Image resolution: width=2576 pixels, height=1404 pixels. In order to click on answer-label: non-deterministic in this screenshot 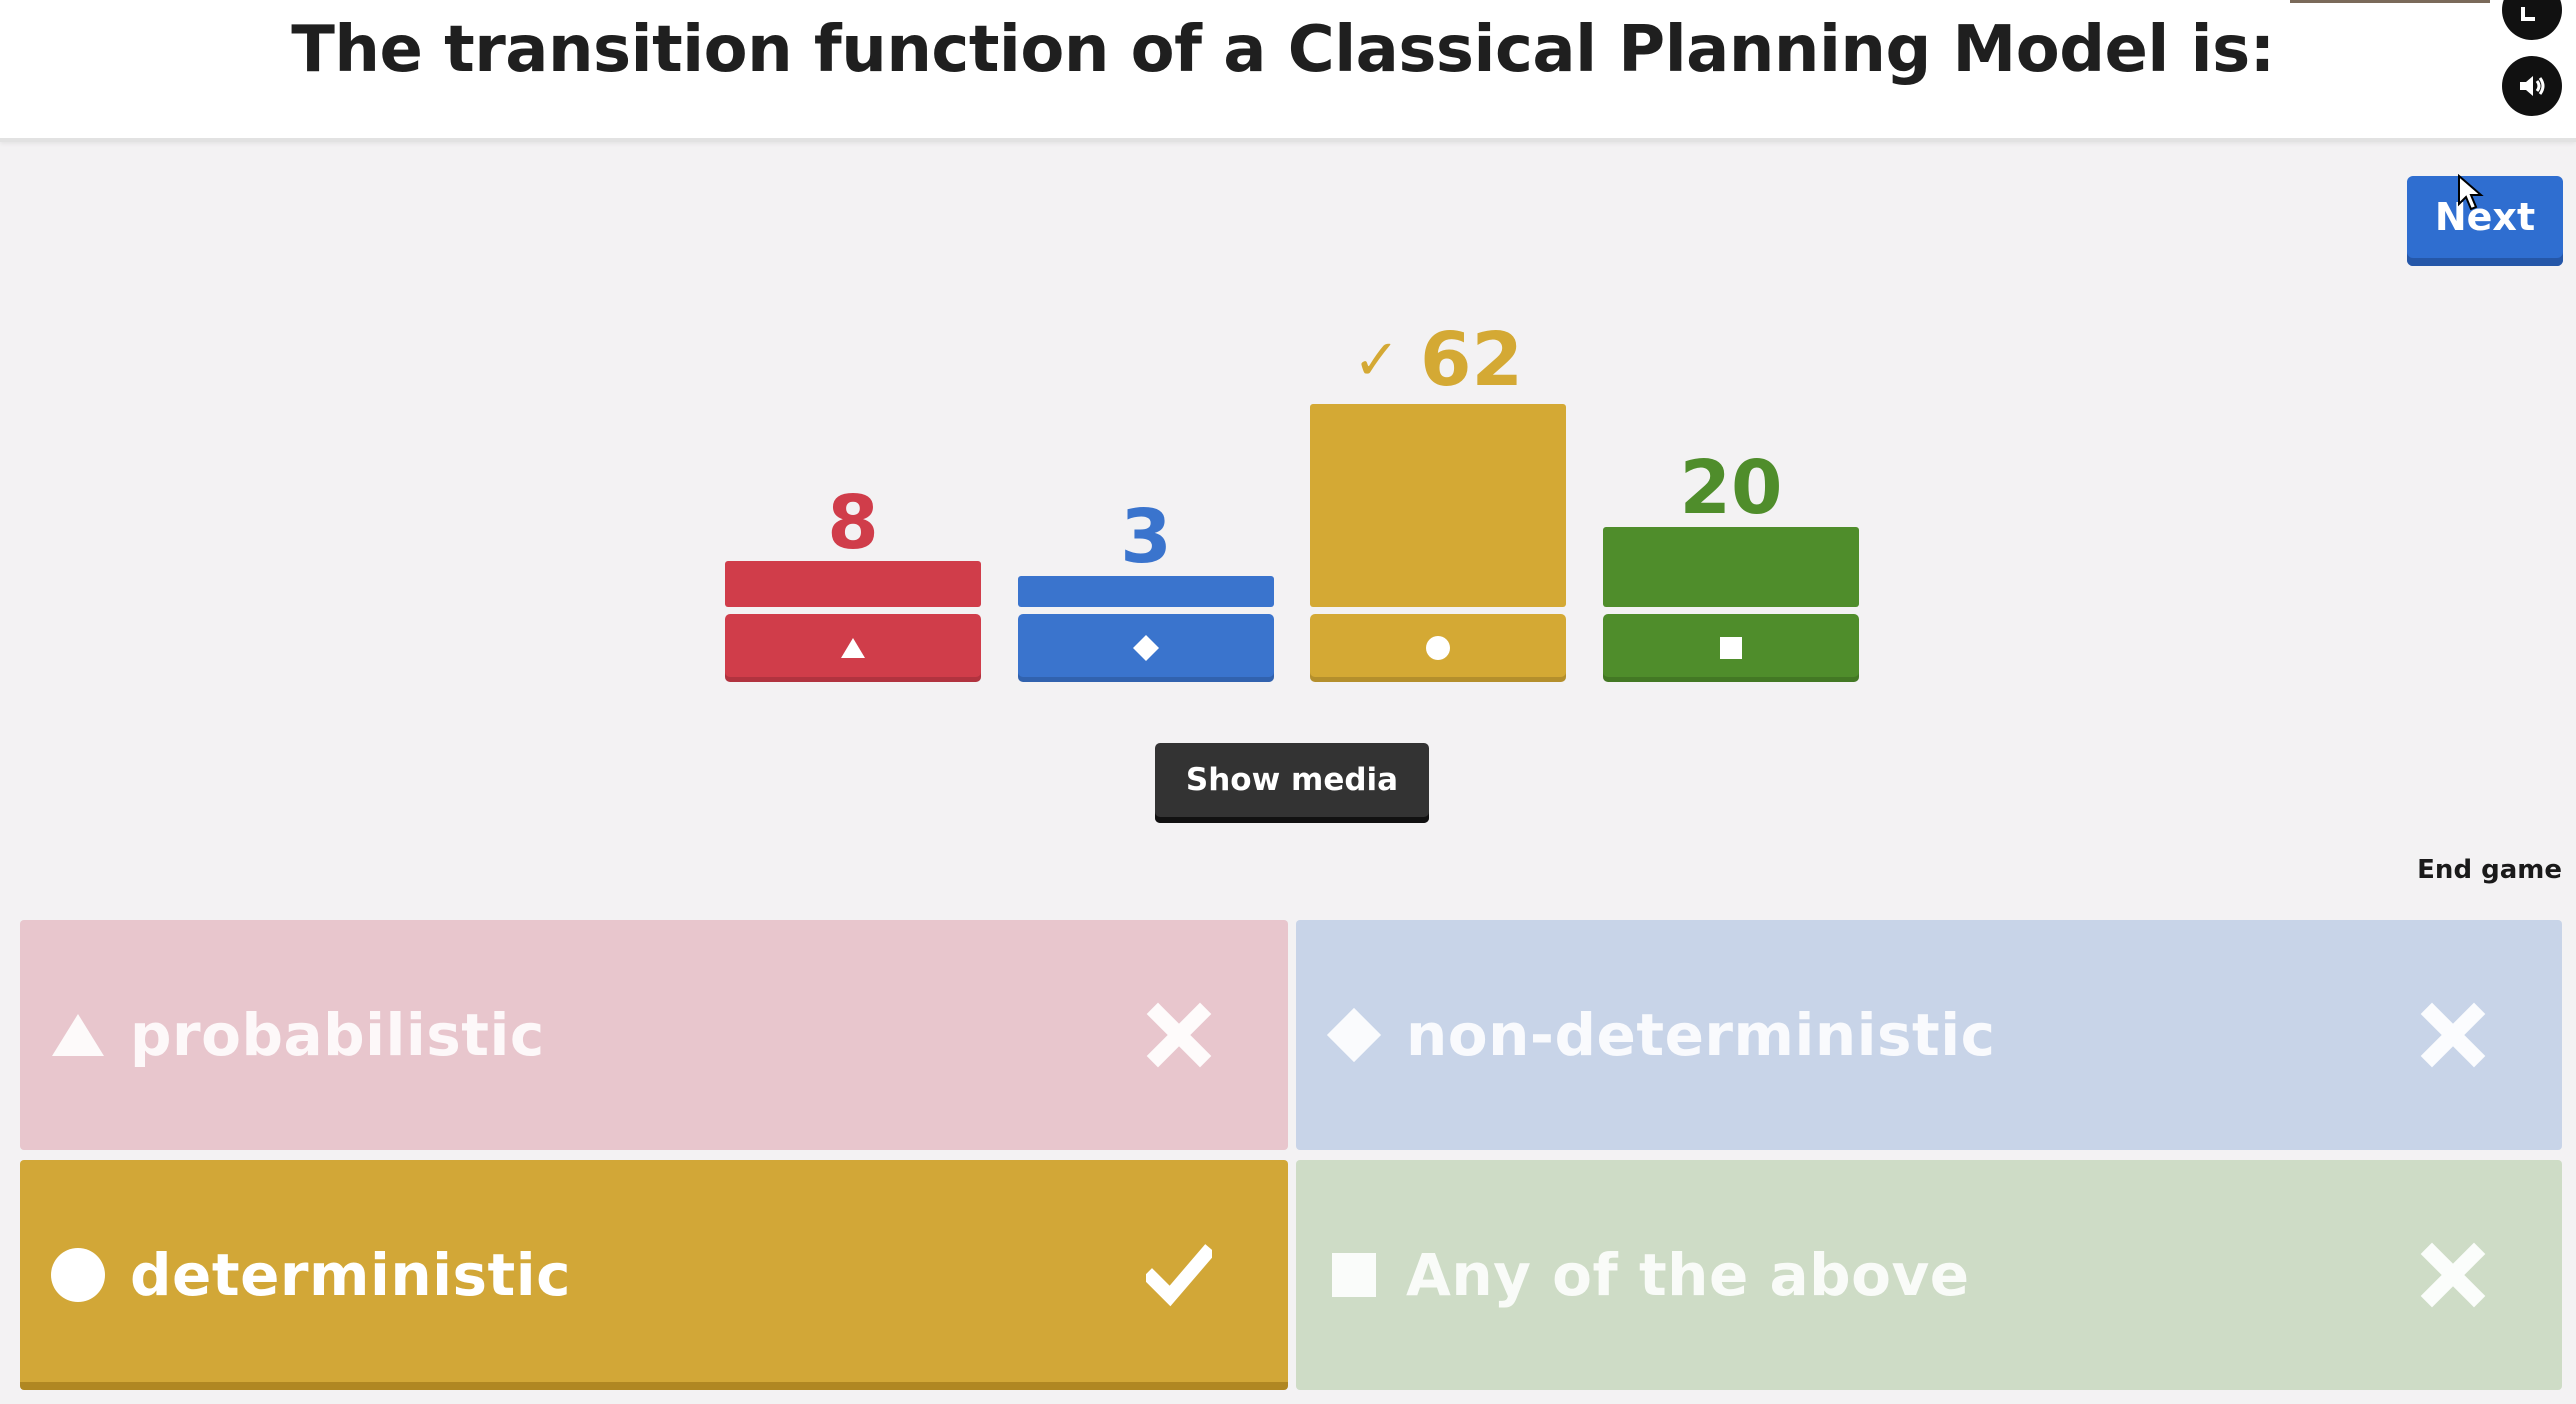, I will do `click(1701, 1035)`.